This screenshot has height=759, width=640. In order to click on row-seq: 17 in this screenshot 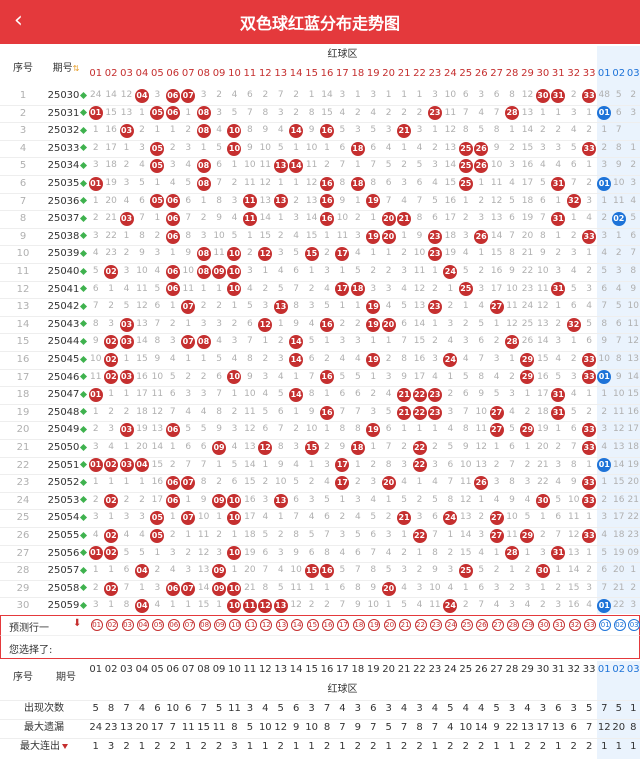, I will do `click(23, 377)`.